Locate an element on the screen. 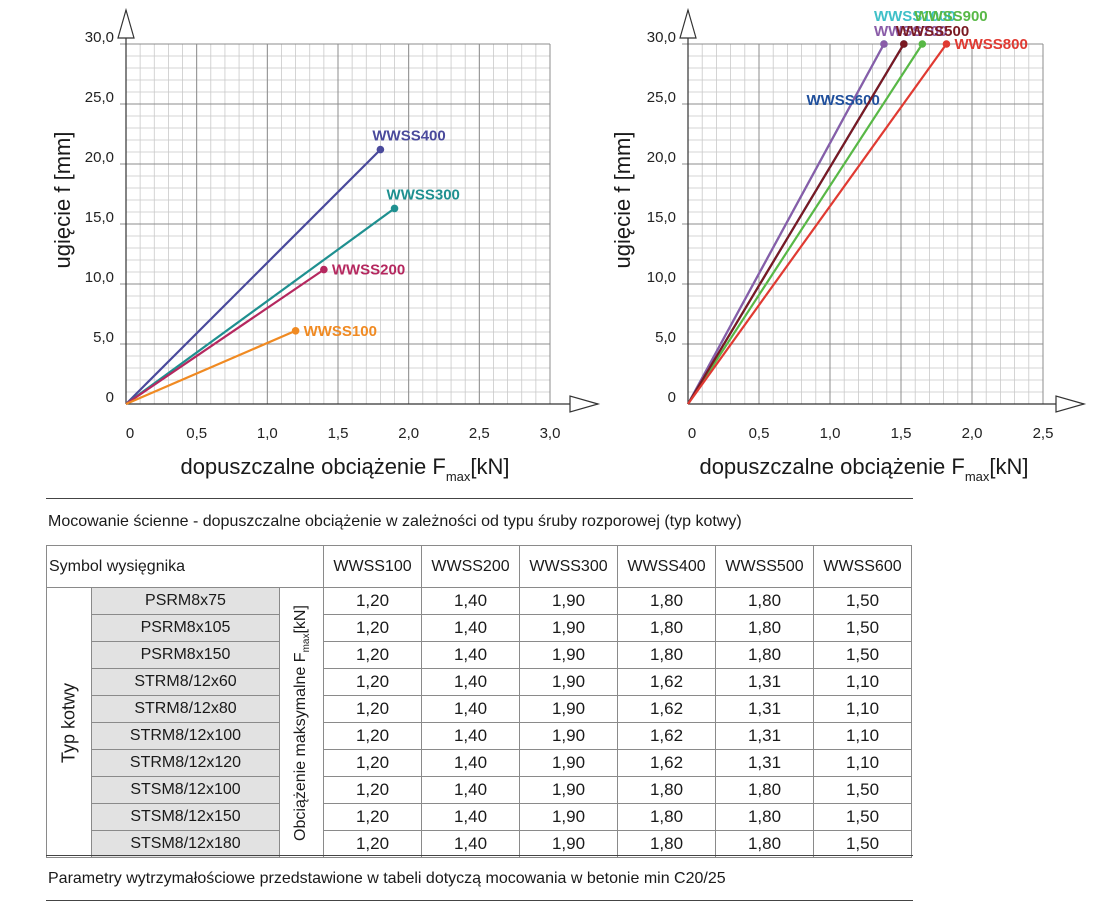 The width and height of the screenshot is (1106, 920). value-unit-label: Obciążenie maksymalne Fmax[kN] is located at coordinates (301, 722).